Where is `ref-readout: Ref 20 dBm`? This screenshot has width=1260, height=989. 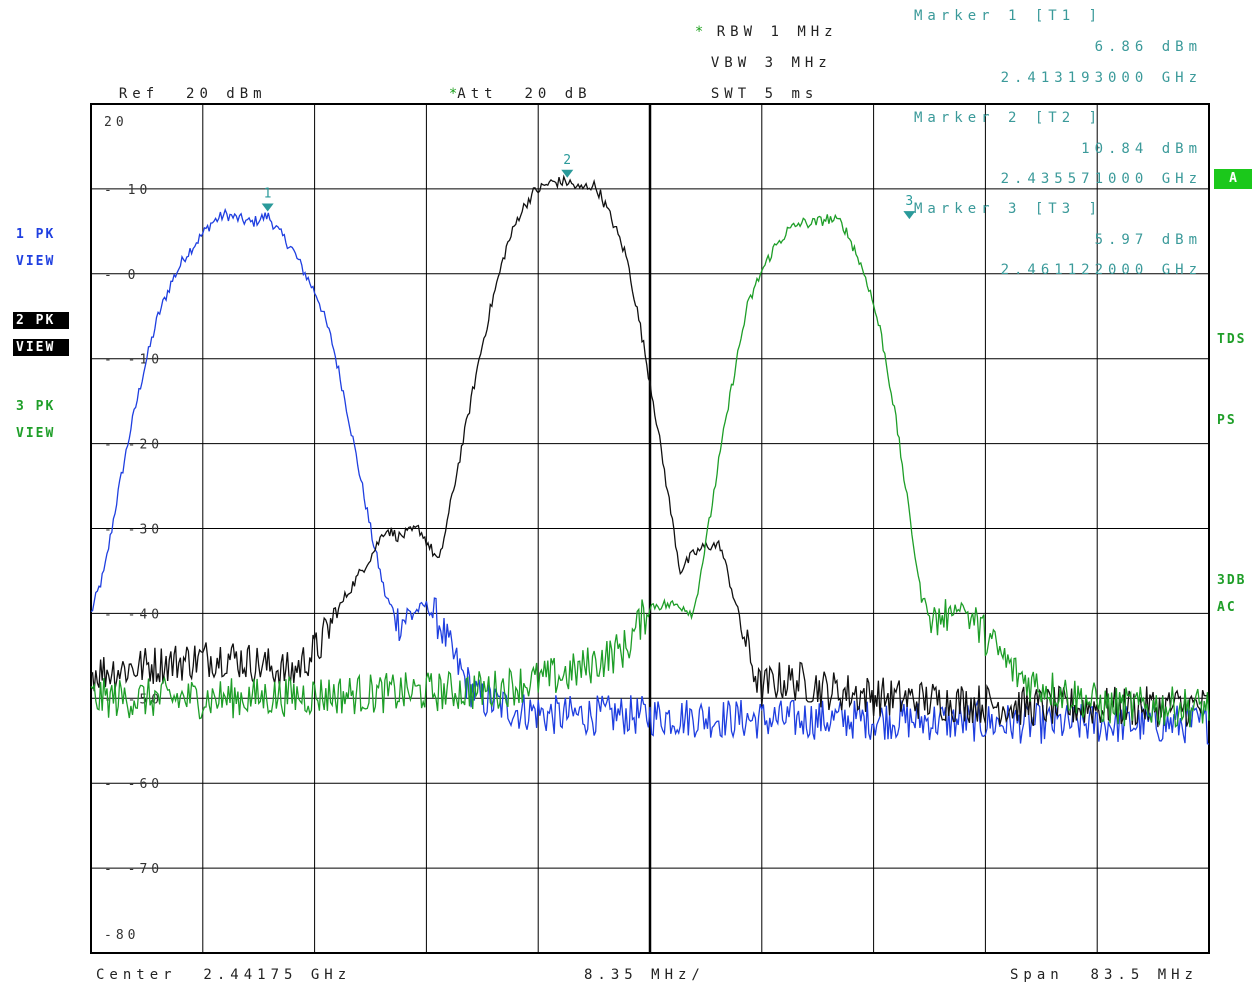 ref-readout: Ref 20 dBm is located at coordinates (179, 86).